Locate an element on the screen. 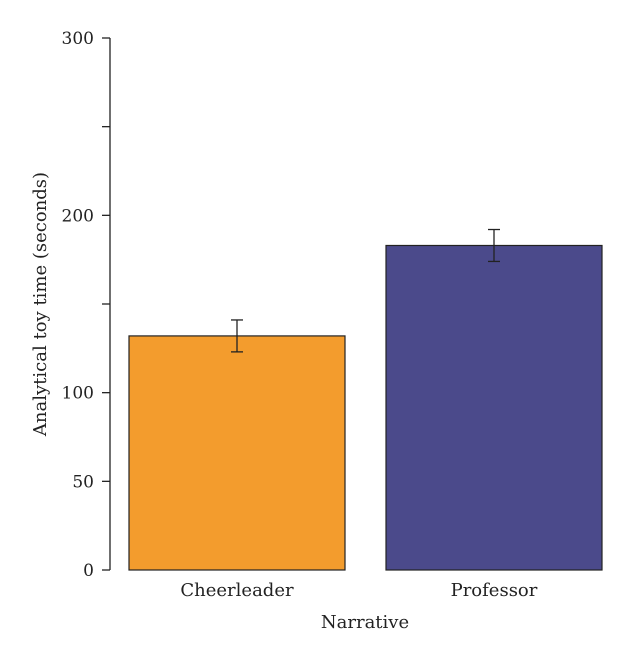 The width and height of the screenshot is (635, 660). error-bars-group is located at coordinates (365, 290).